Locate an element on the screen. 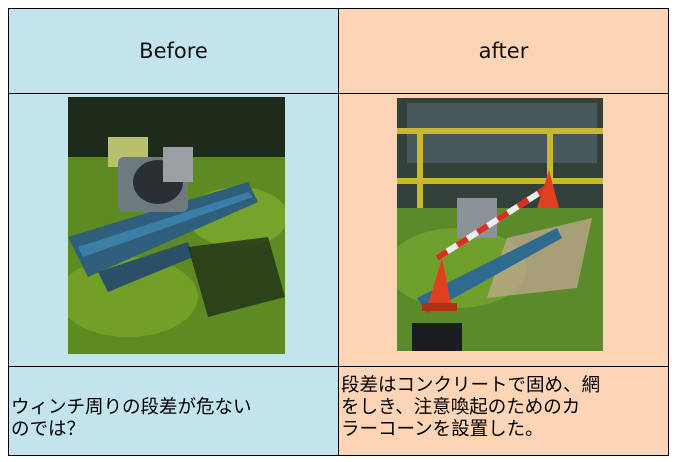 The height and width of the screenshot is (462, 675). note-before: ウィンチ周りの段差が危ない のでは？ is located at coordinates (173, 411).